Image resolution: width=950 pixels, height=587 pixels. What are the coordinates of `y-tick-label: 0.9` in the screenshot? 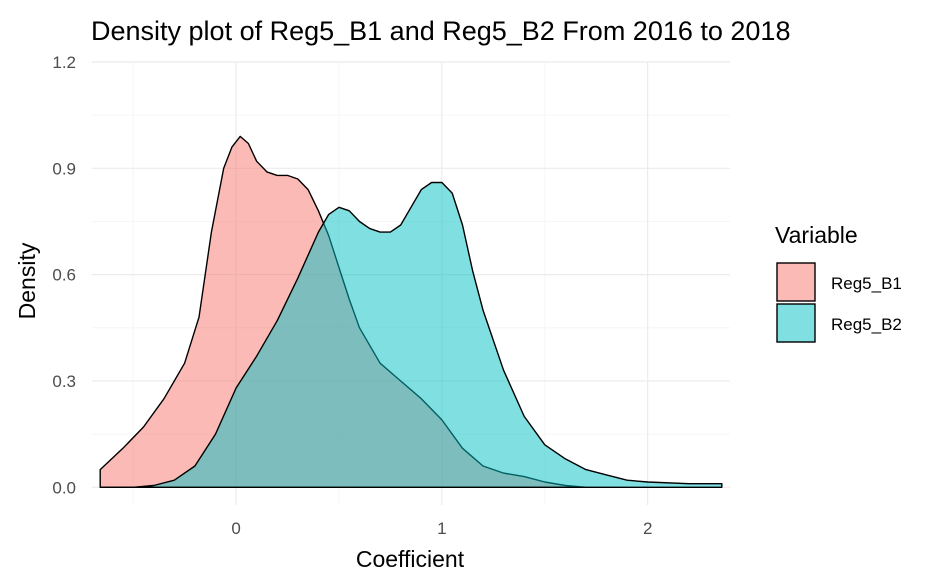 It's located at (64, 168).